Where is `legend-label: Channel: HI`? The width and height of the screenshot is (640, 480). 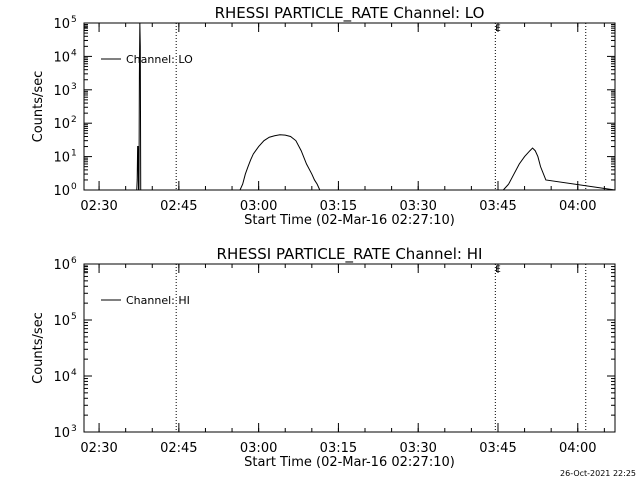
legend-label: Channel: HI is located at coordinates (158, 300).